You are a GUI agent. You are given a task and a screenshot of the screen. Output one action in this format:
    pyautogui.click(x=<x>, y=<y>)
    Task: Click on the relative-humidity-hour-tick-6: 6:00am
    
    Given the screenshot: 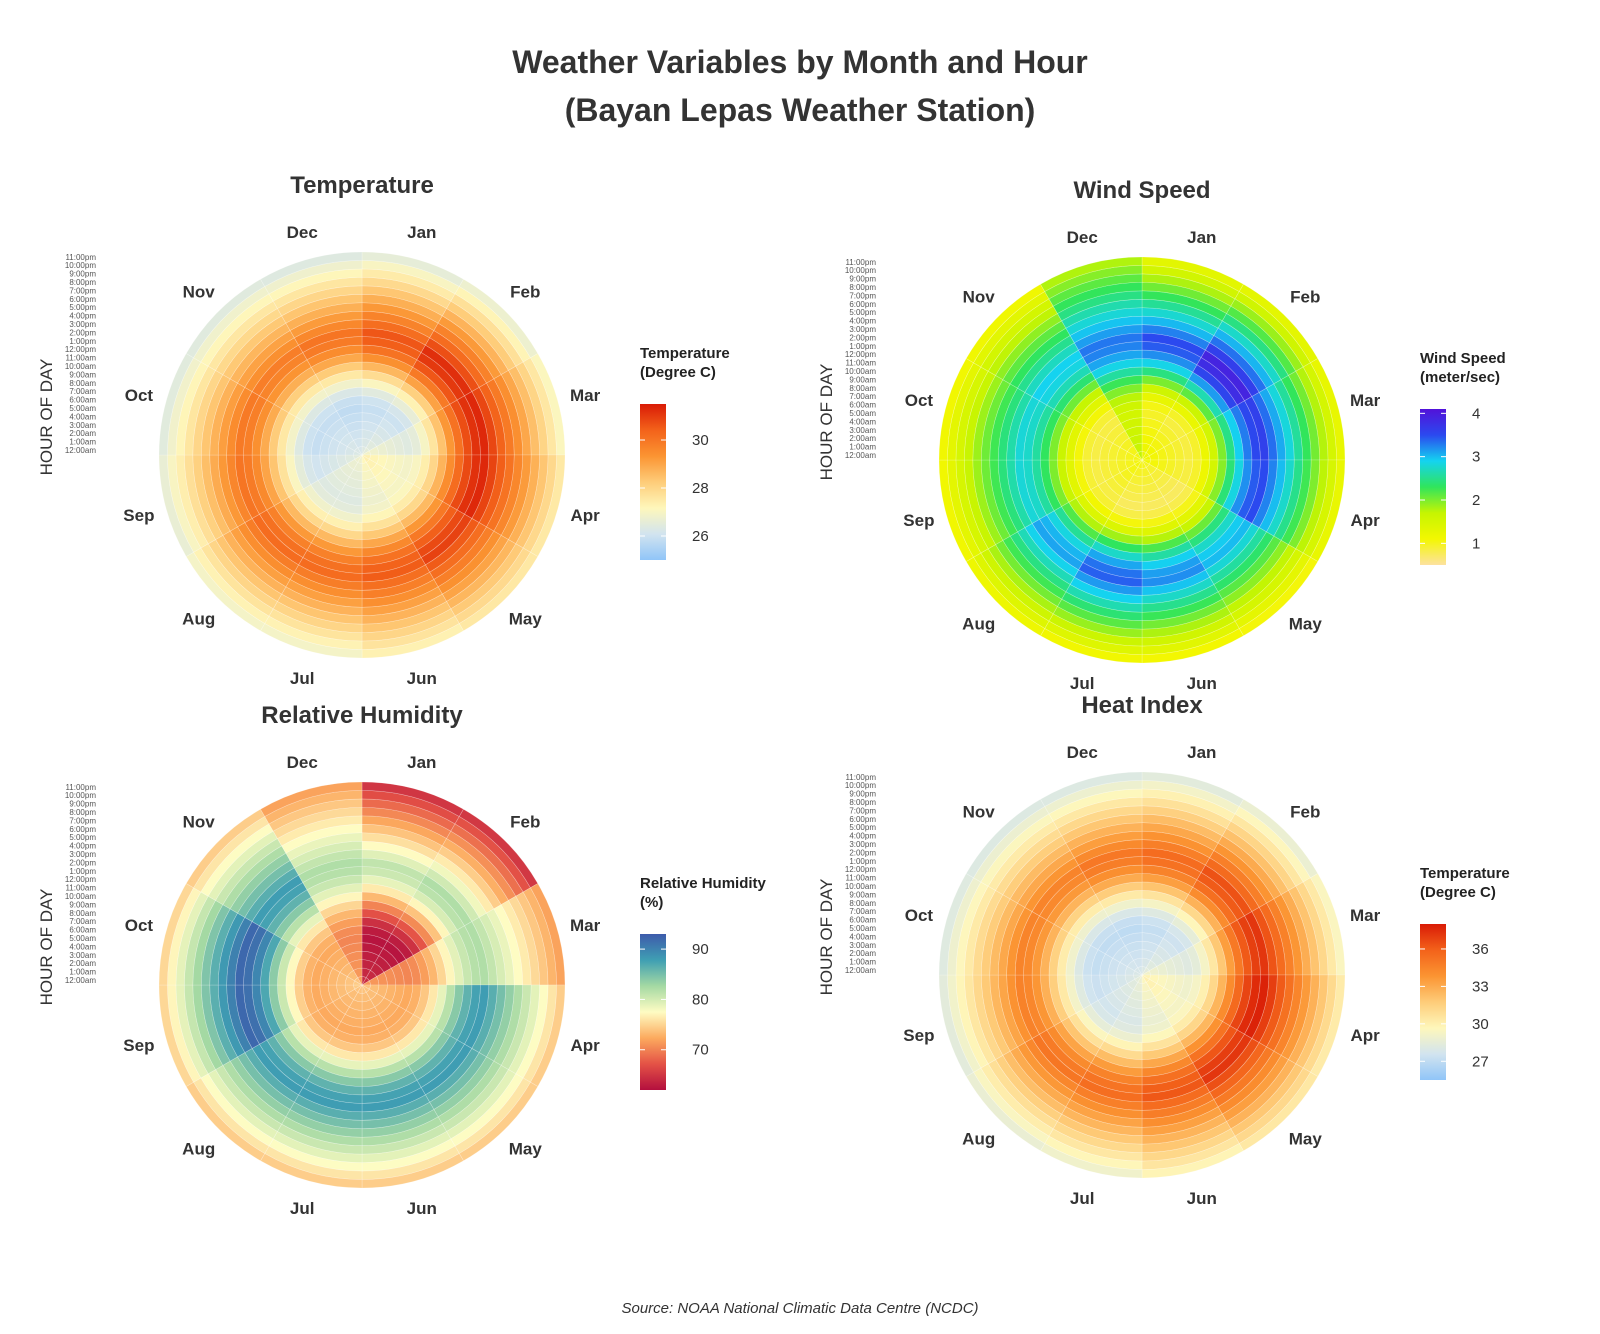 What is the action you would take?
    pyautogui.click(x=82, y=930)
    